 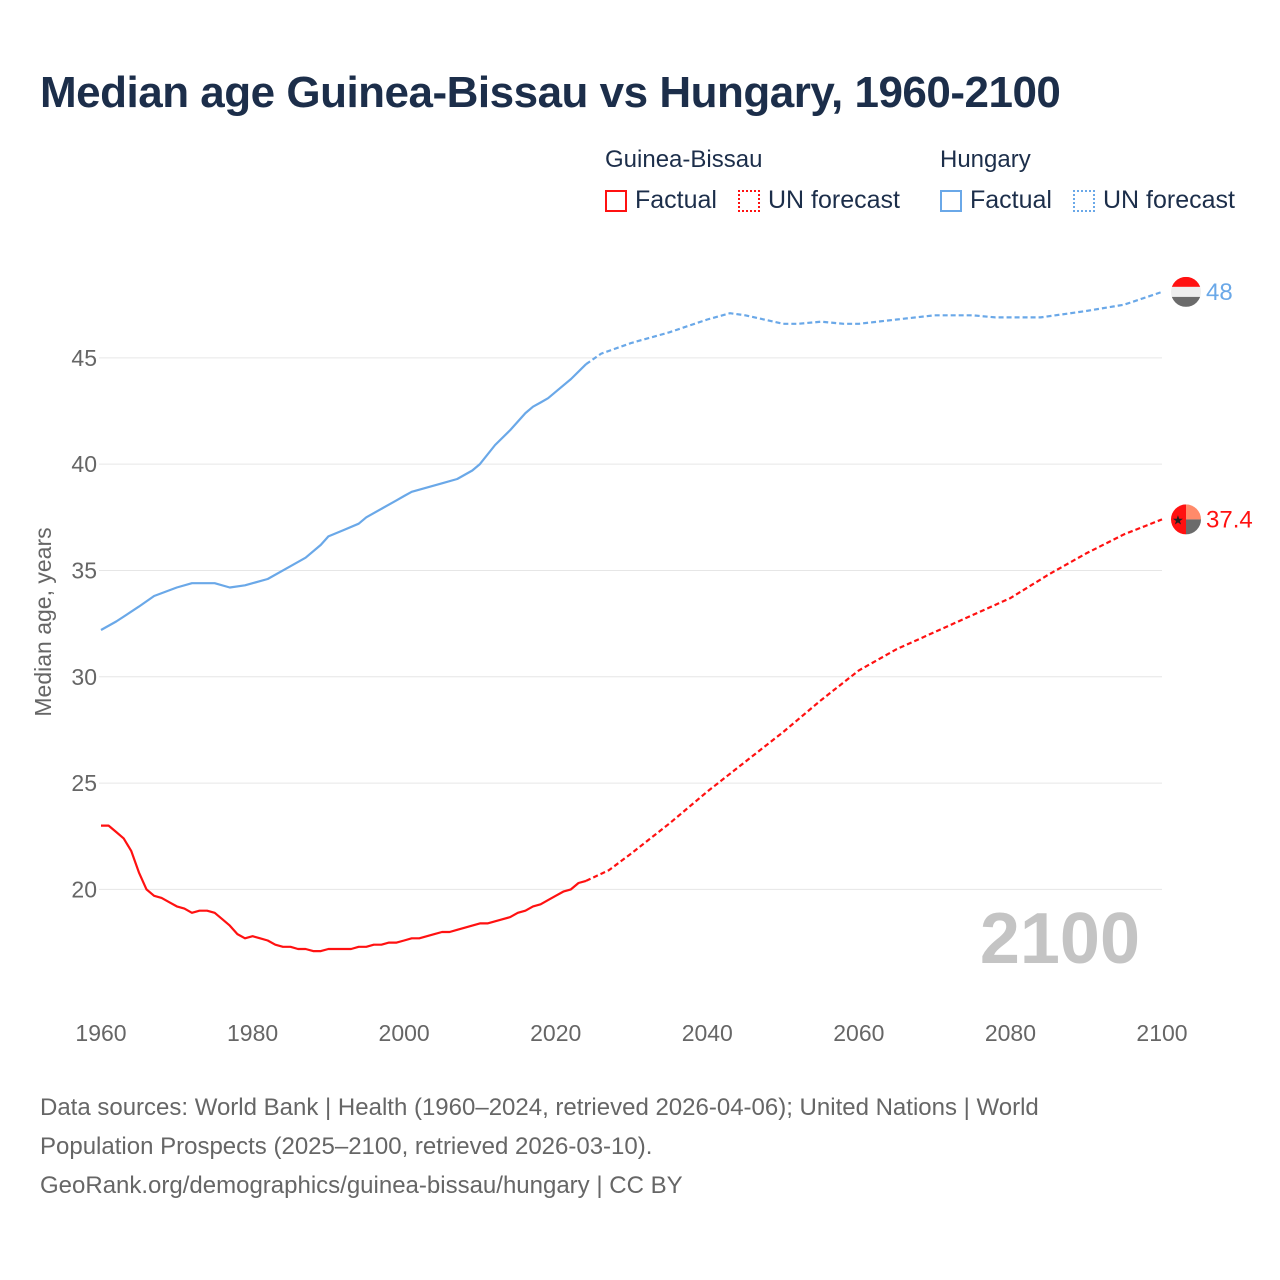 I want to click on legend-group-hungary: Hungary, so click(x=985, y=159).